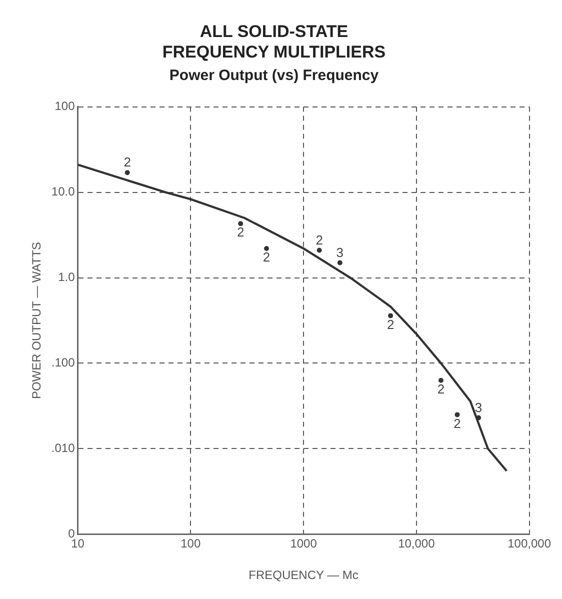 The width and height of the screenshot is (562, 599). What do you see at coordinates (274, 31) in the screenshot?
I see `text: ALL SOLID-STATE` at bounding box center [274, 31].